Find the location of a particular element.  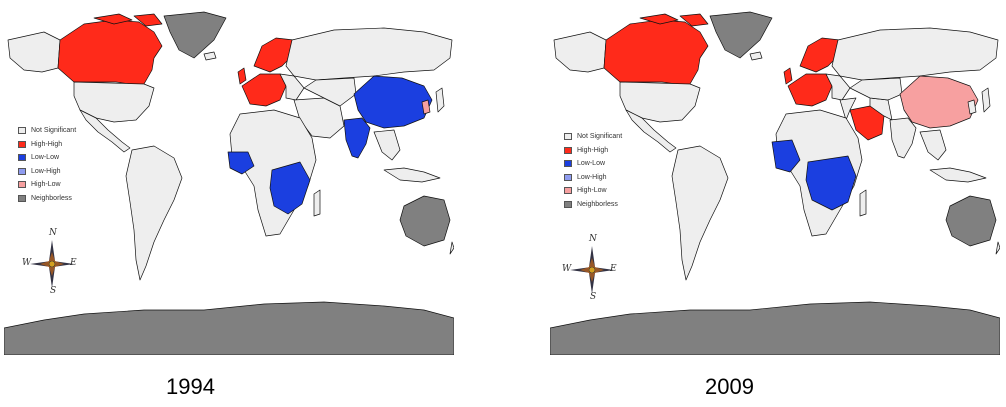

region-se-asia is located at coordinates (387, 145).